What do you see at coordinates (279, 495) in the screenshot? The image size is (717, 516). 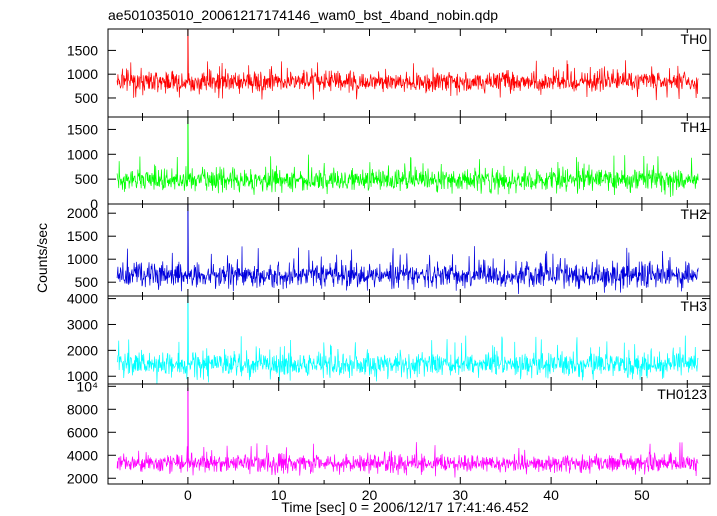 I see `x-tick-label: 10` at bounding box center [279, 495].